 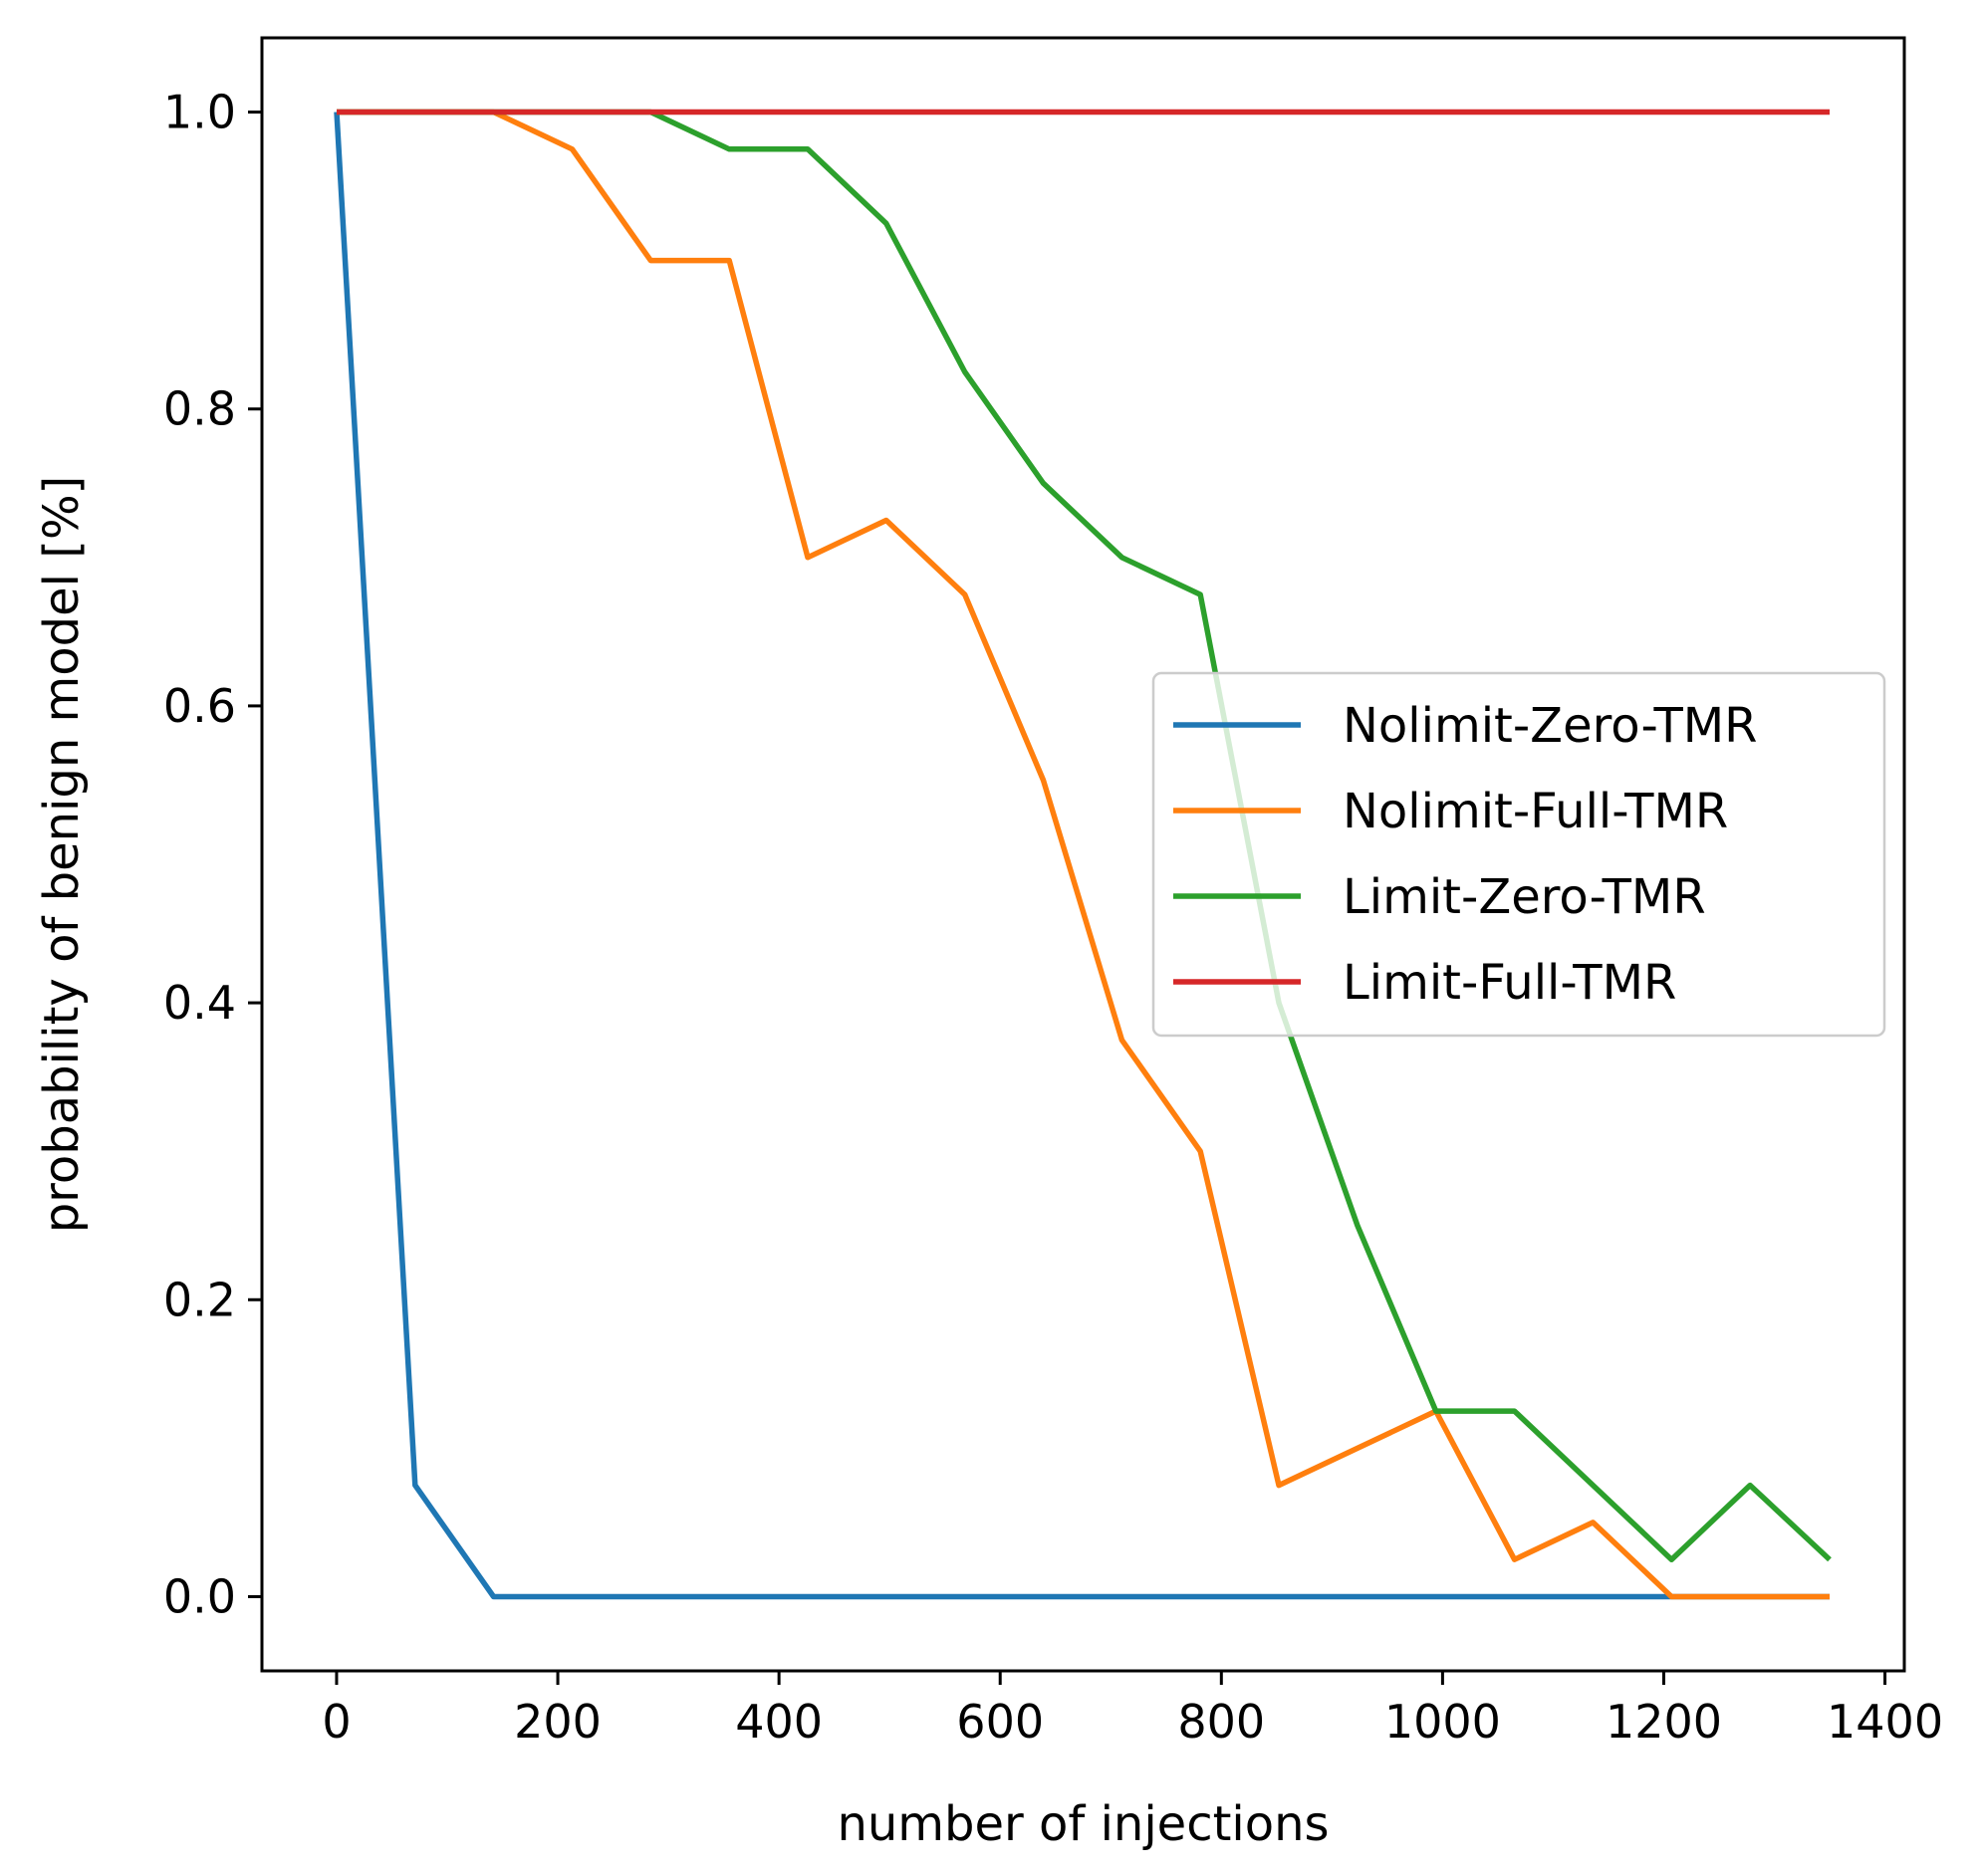 What do you see at coordinates (199, 1596) in the screenshot?
I see `y-tick-label: 0.0` at bounding box center [199, 1596].